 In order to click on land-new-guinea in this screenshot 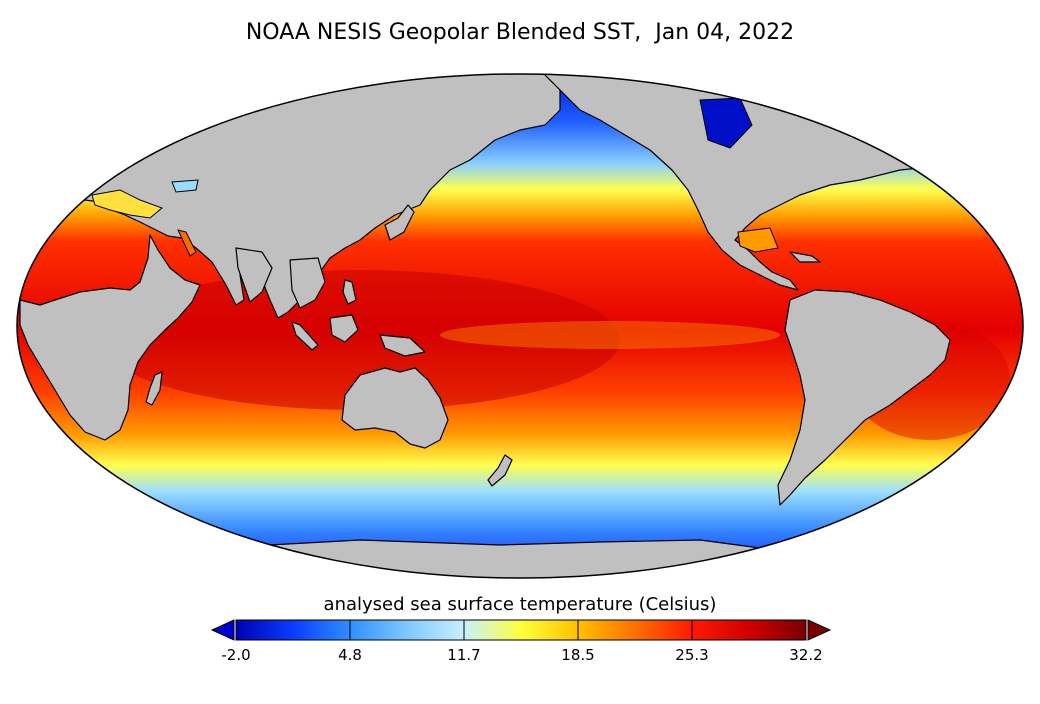, I will do `click(402, 345)`.